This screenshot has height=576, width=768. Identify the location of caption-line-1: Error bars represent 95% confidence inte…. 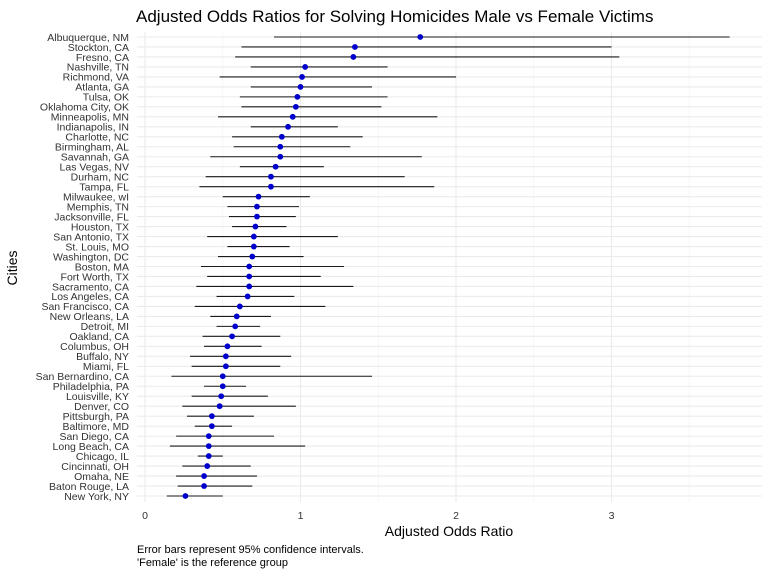
(250, 550).